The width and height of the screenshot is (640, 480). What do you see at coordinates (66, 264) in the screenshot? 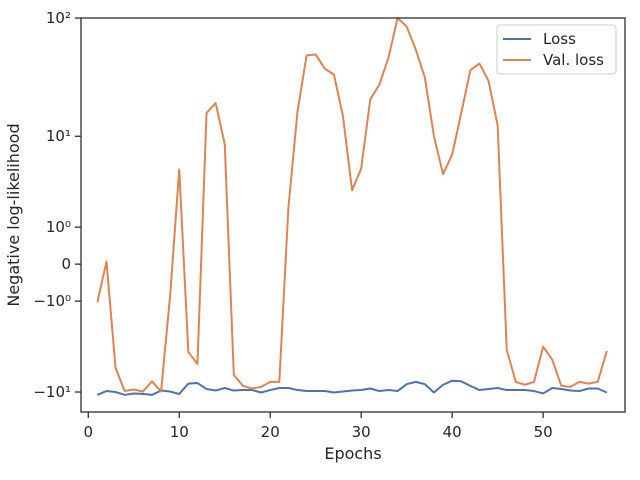
I see `y-tick-label: 0` at bounding box center [66, 264].